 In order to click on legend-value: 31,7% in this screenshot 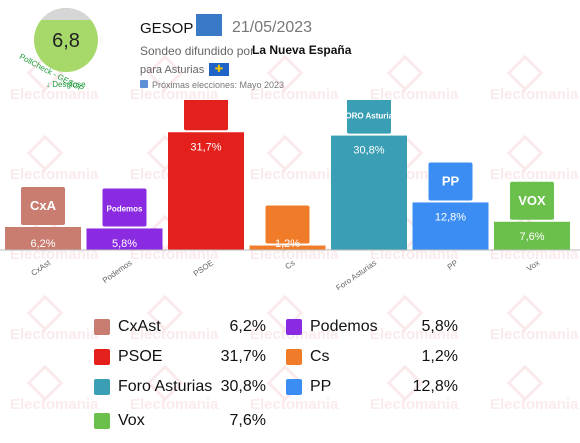, I will do `click(243, 356)`.